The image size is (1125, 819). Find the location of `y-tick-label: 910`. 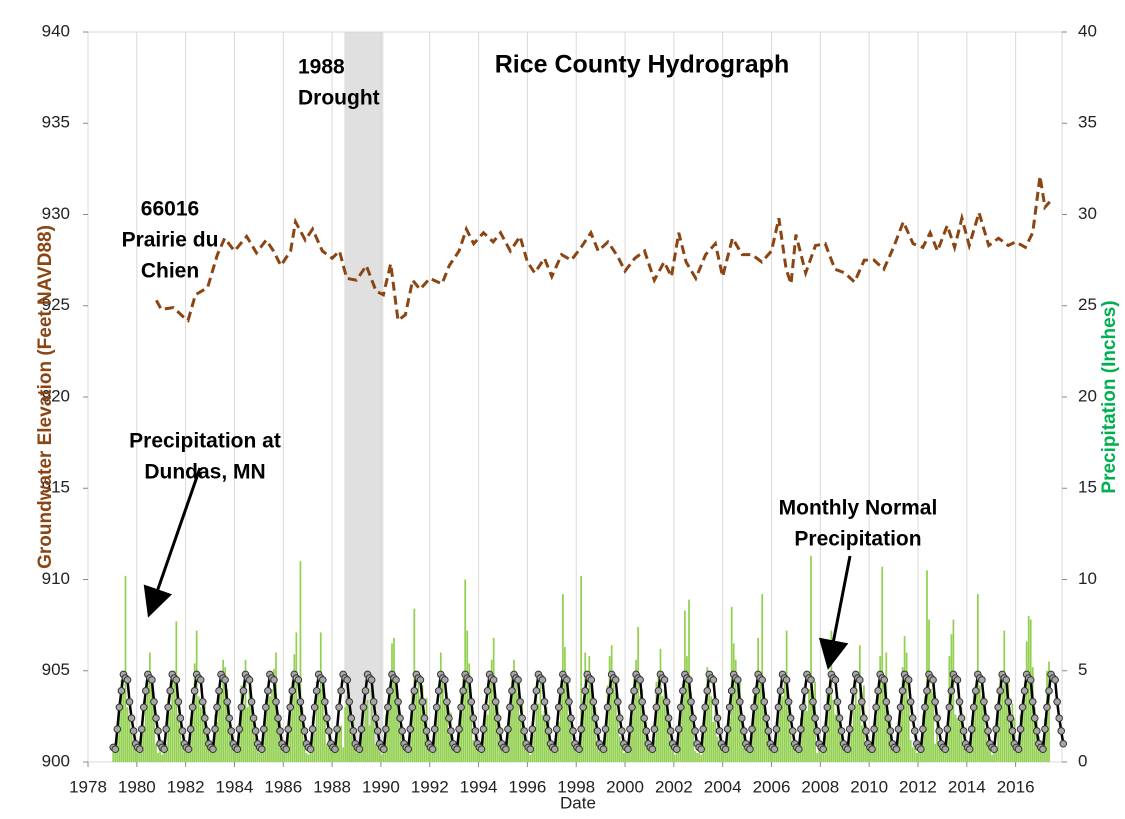

y-tick-label: 910 is located at coordinates (56, 578).